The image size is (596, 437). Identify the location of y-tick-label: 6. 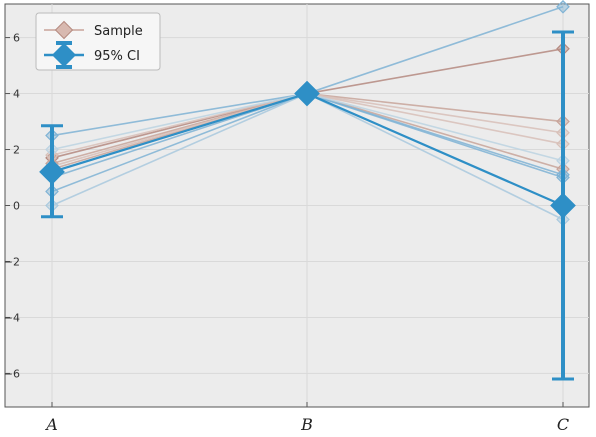
(16, 38).